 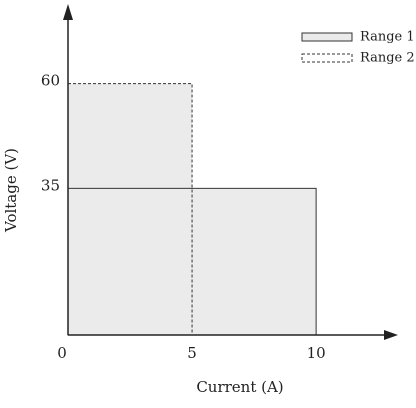 What do you see at coordinates (192, 353) in the screenshot?
I see `x-tick-label: 5` at bounding box center [192, 353].